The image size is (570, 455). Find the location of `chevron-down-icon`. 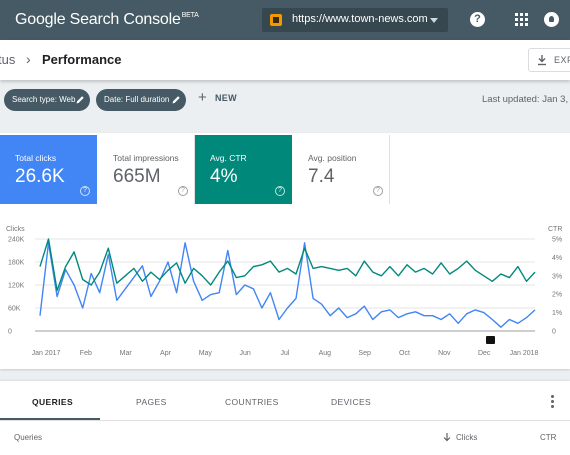

chevron-down-icon is located at coordinates (434, 20).